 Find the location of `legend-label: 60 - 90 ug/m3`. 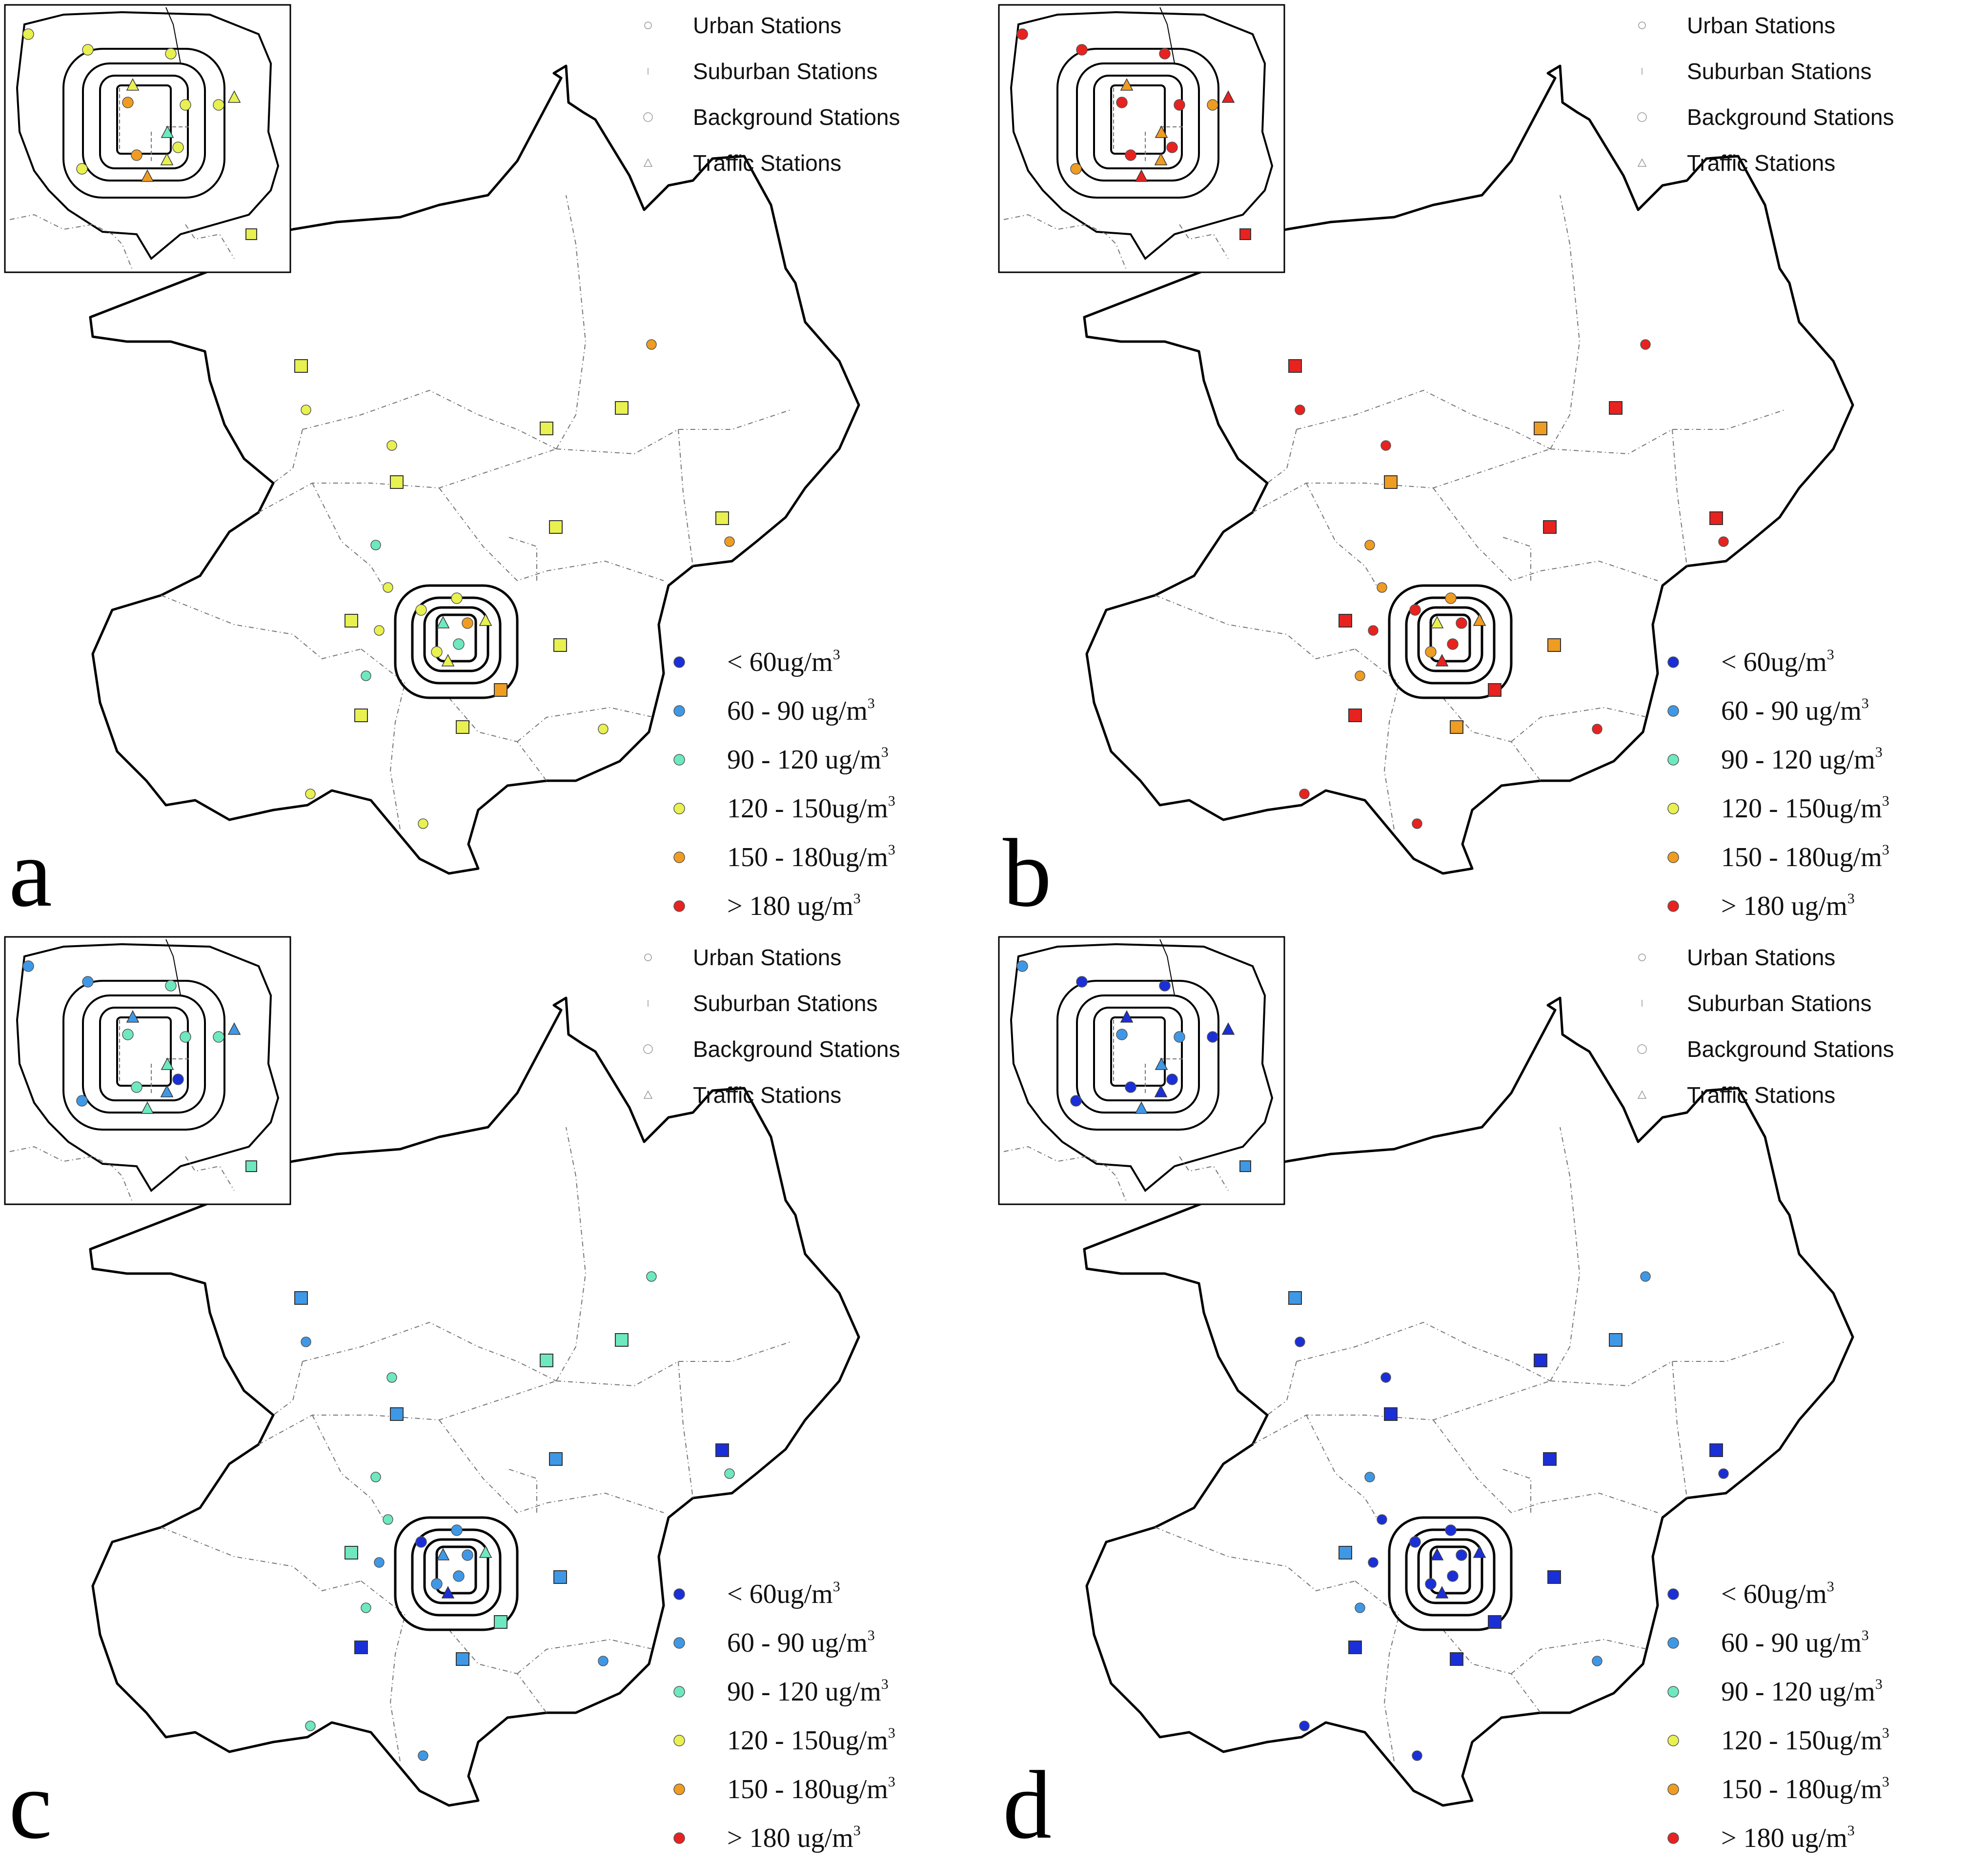

legend-label: 60 - 90 ug/m3 is located at coordinates (801, 1642).